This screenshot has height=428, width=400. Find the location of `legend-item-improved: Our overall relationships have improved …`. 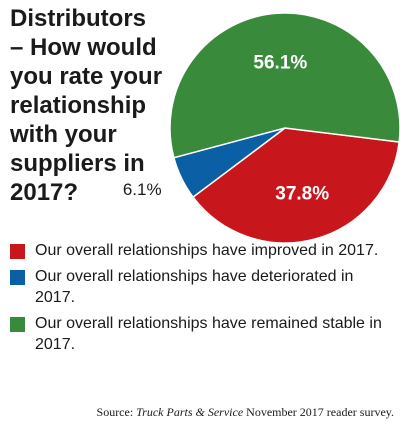

legend-item-improved: Our overall relationships have improved … is located at coordinates (202, 250).